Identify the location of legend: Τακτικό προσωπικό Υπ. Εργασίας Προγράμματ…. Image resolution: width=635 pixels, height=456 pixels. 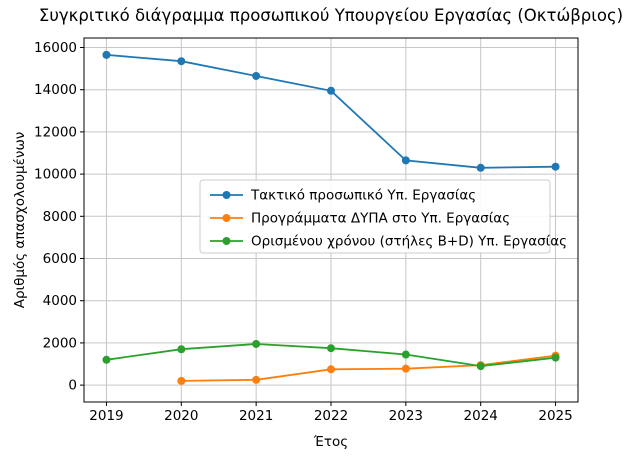
(383, 216).